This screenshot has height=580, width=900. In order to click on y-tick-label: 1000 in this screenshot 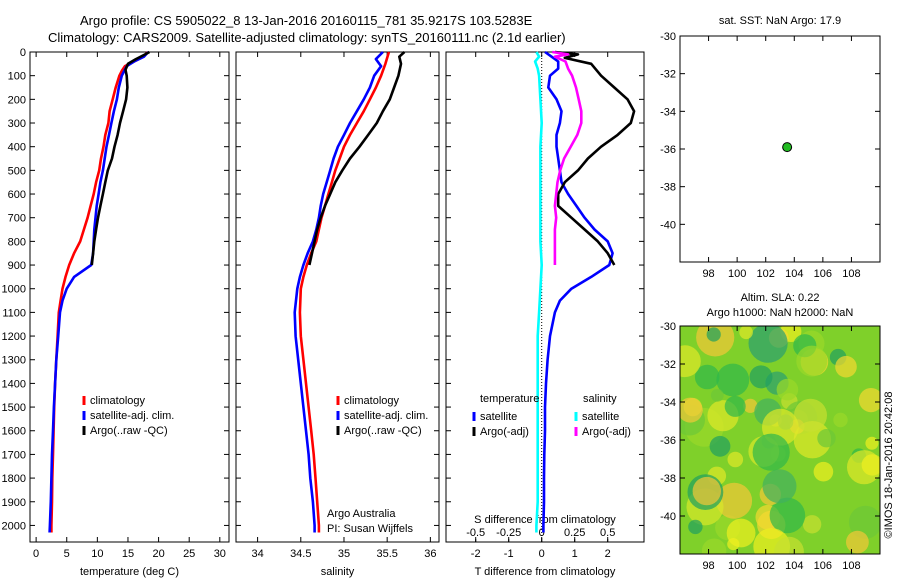, I will do `click(14, 290)`.